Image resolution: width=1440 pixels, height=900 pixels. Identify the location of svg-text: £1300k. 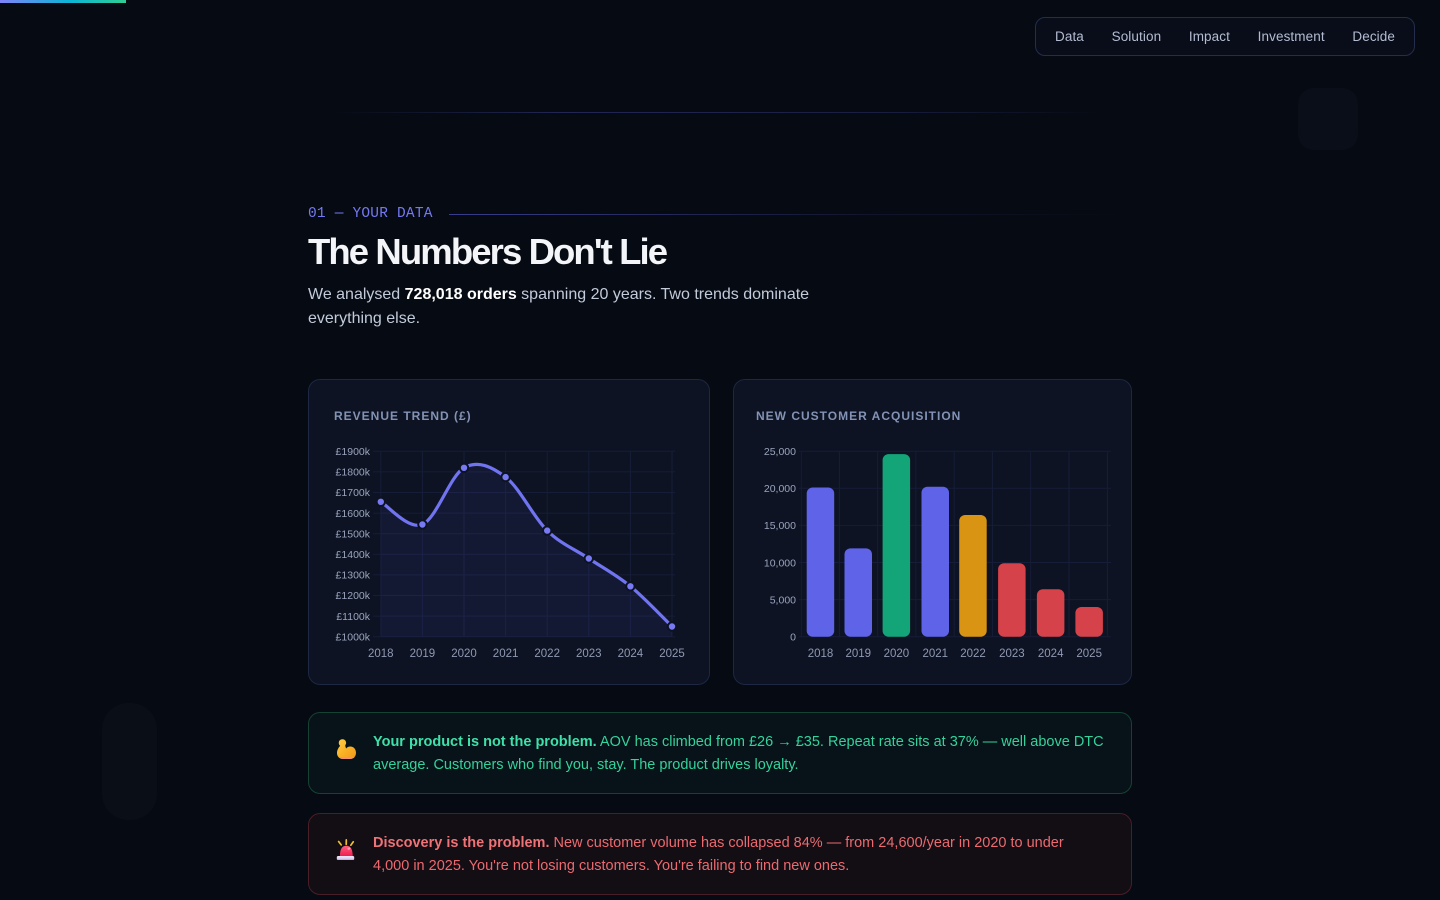
(353, 576).